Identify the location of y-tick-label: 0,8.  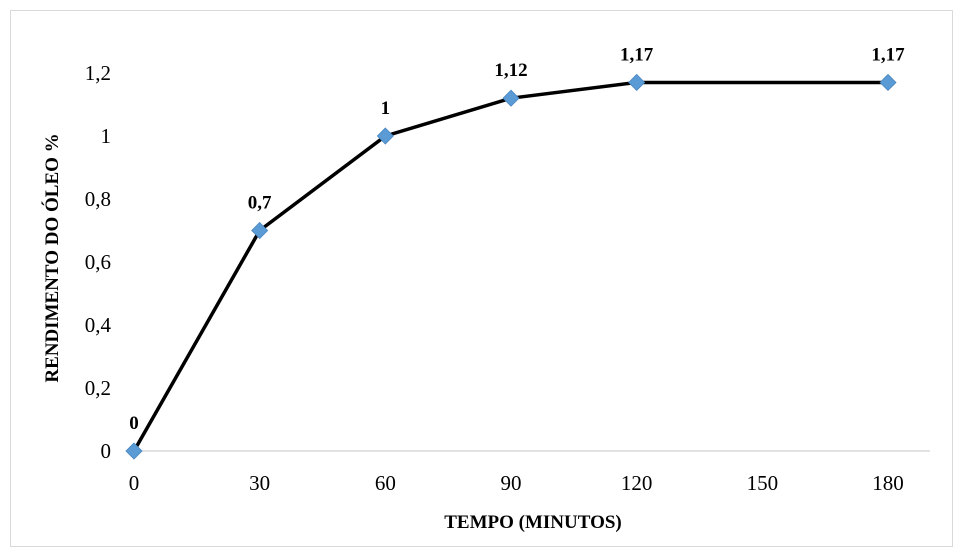
(98, 199).